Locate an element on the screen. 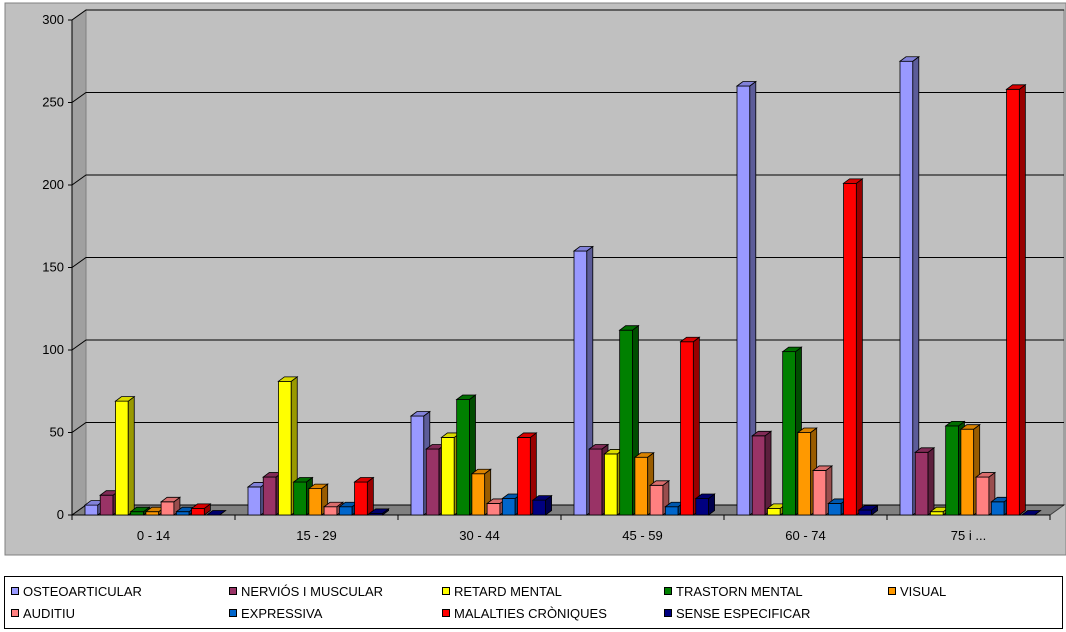 The height and width of the screenshot is (632, 1066). legend-item: AUDITIU is located at coordinates (43, 613).